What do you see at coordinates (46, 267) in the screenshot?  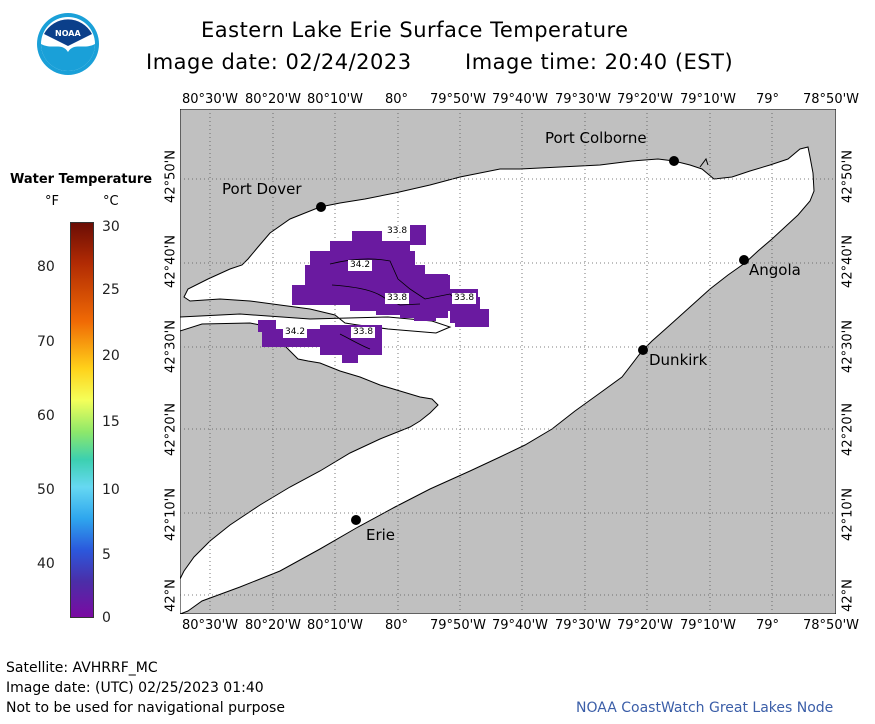 I see `legend-tick-f: 80` at bounding box center [46, 267].